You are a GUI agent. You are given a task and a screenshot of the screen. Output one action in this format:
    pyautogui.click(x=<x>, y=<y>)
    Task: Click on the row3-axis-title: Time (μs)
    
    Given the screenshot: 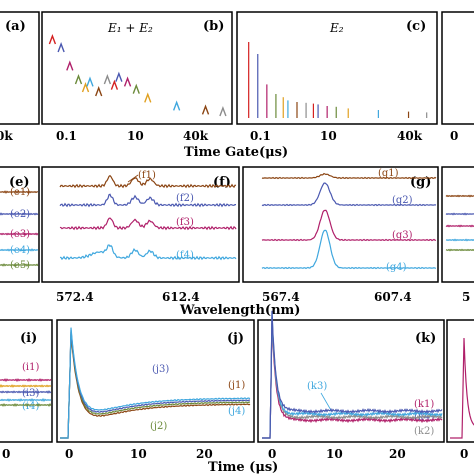 What is the action you would take?
    pyautogui.click(x=243, y=467)
    